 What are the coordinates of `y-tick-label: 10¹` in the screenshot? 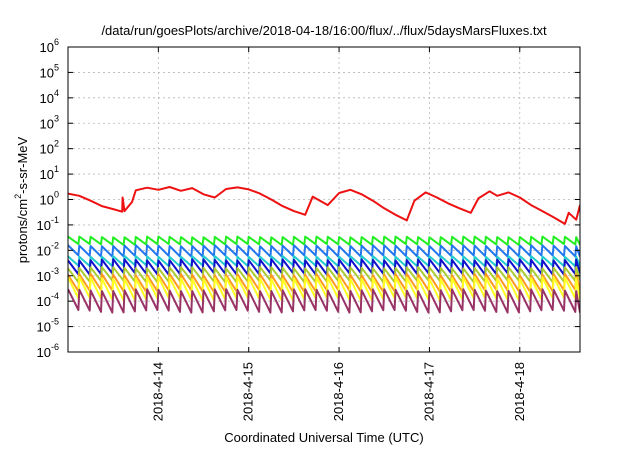 It's located at (49, 173).